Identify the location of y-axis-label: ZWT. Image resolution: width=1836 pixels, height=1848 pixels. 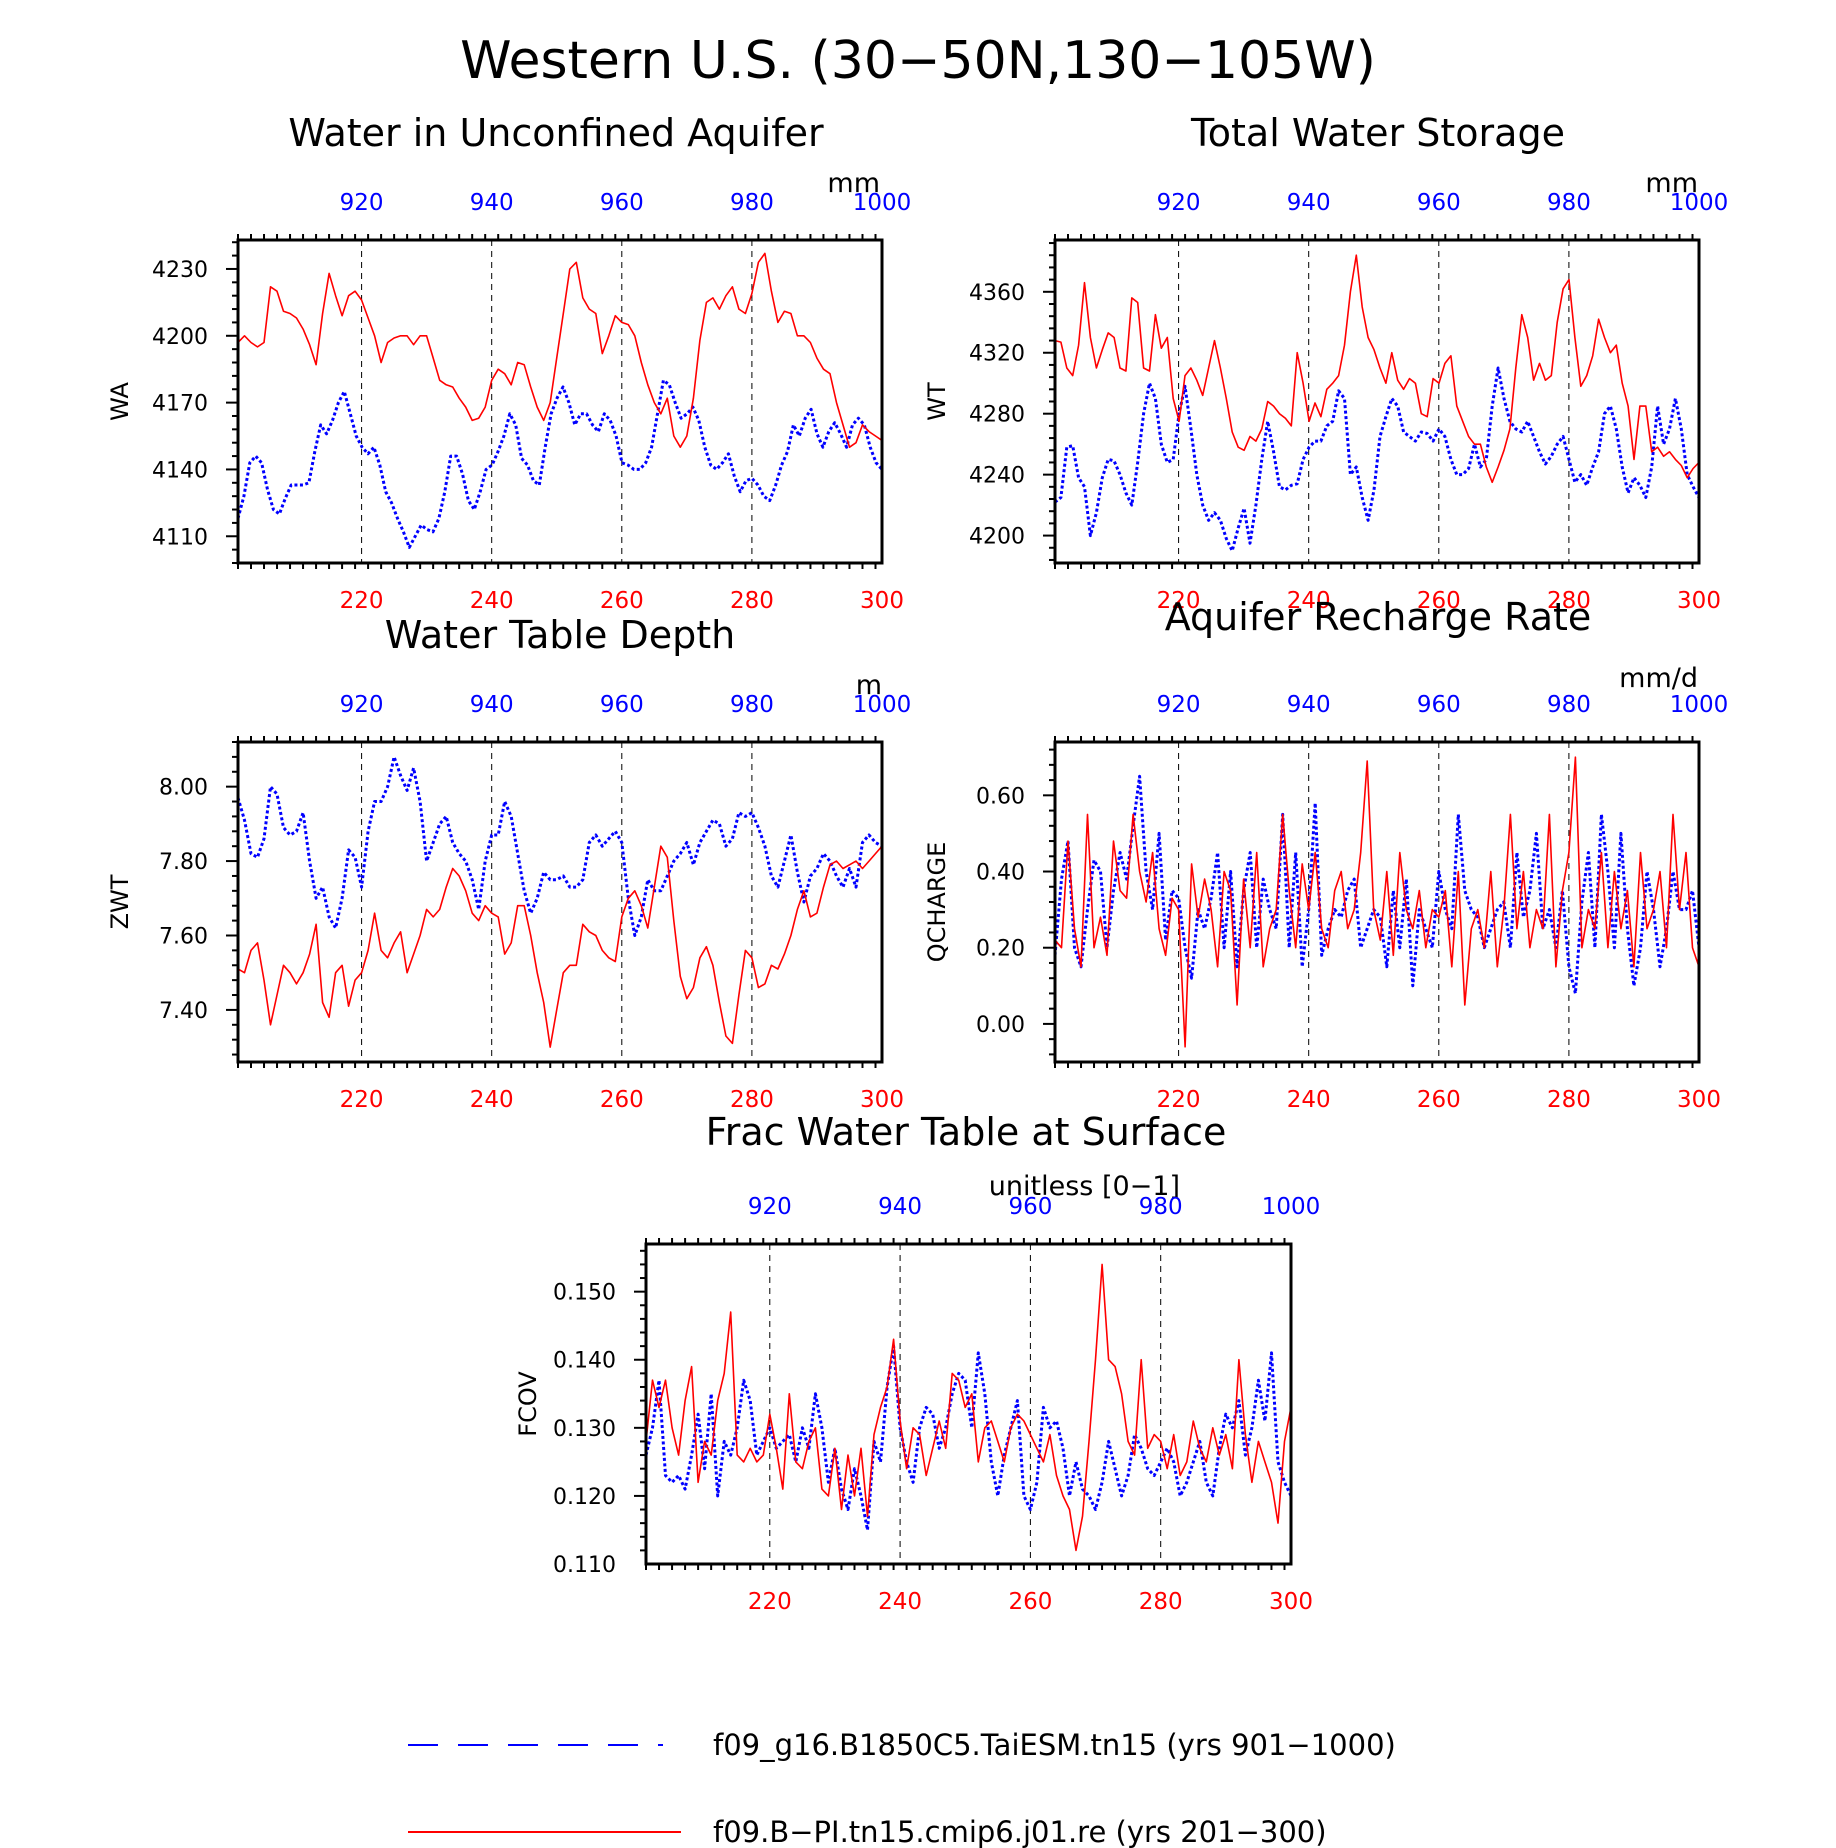
(120, 901).